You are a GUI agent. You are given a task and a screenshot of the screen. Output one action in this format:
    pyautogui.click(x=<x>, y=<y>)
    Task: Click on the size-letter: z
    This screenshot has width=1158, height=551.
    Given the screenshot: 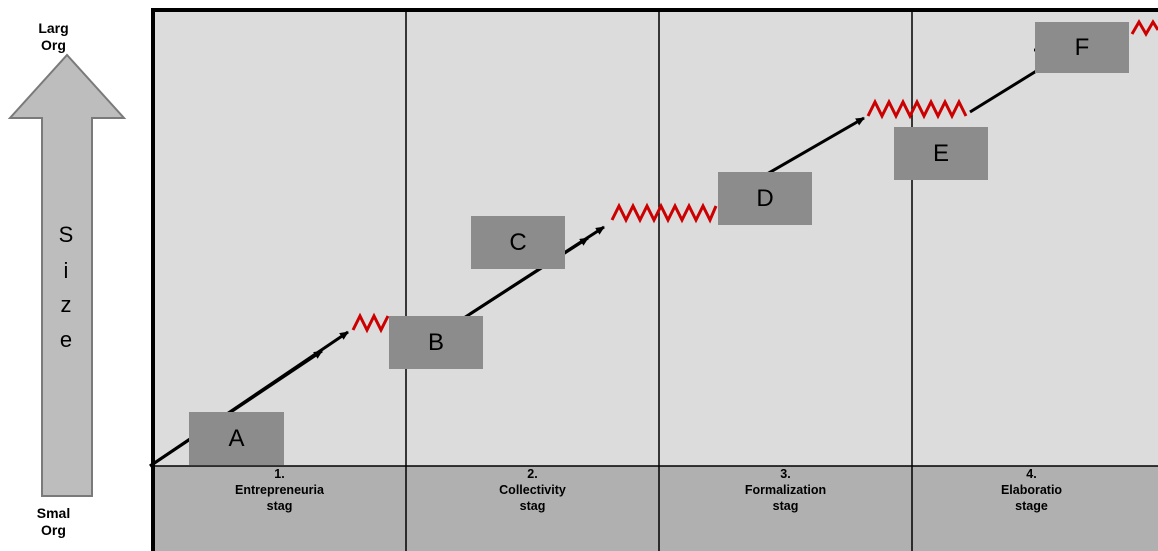 What is the action you would take?
    pyautogui.click(x=66, y=304)
    